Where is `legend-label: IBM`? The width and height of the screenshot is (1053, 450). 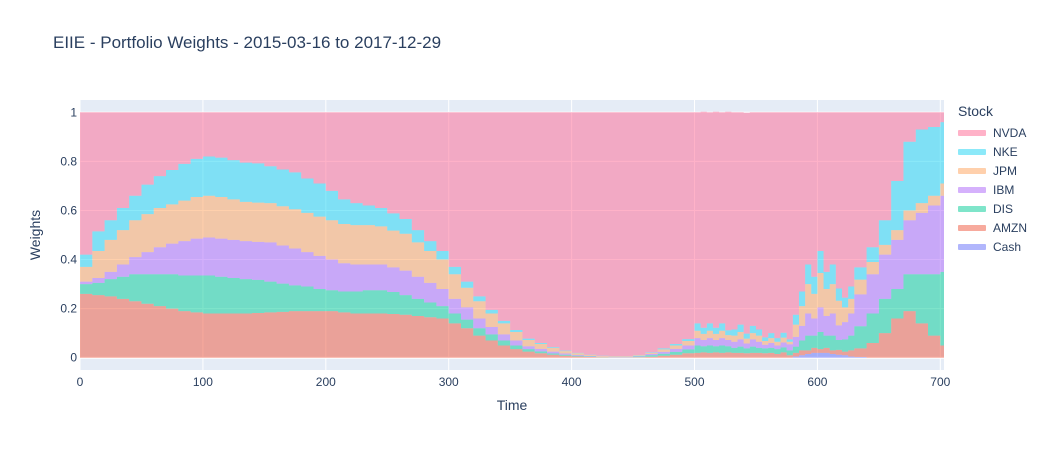
legend-label: IBM is located at coordinates (1004, 189).